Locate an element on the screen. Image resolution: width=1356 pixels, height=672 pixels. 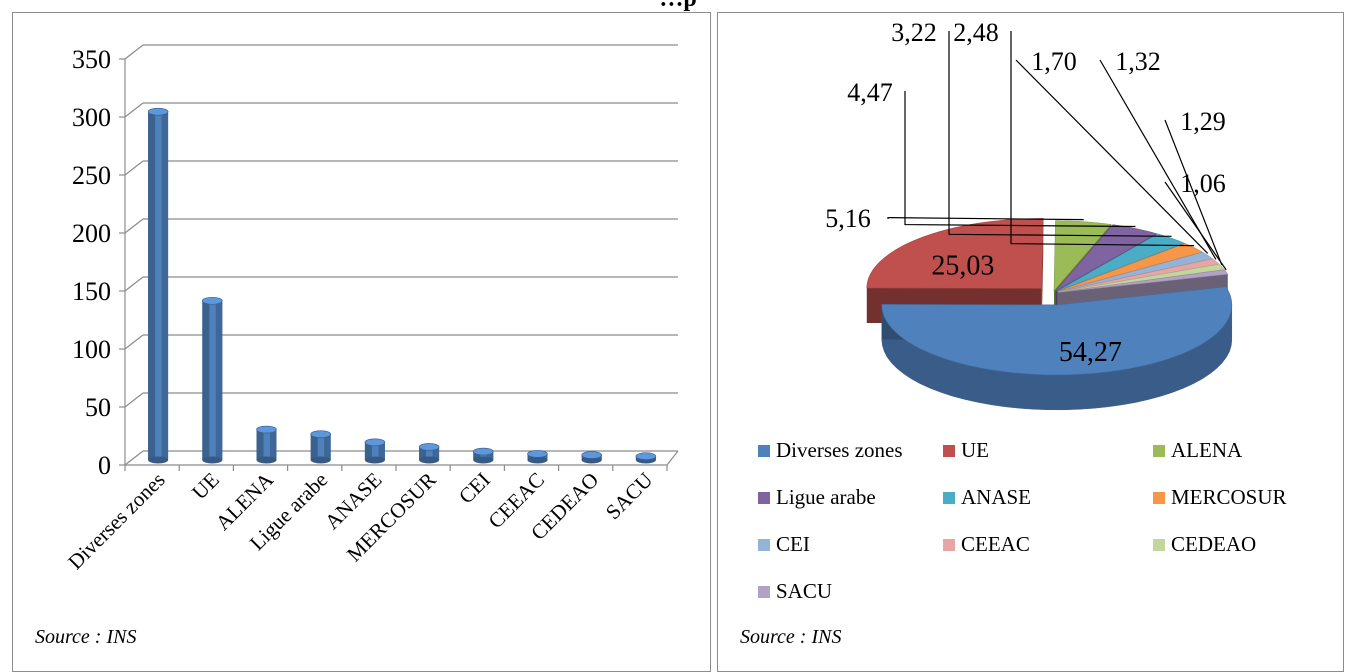
legend-label: ANASE is located at coordinates (996, 497).